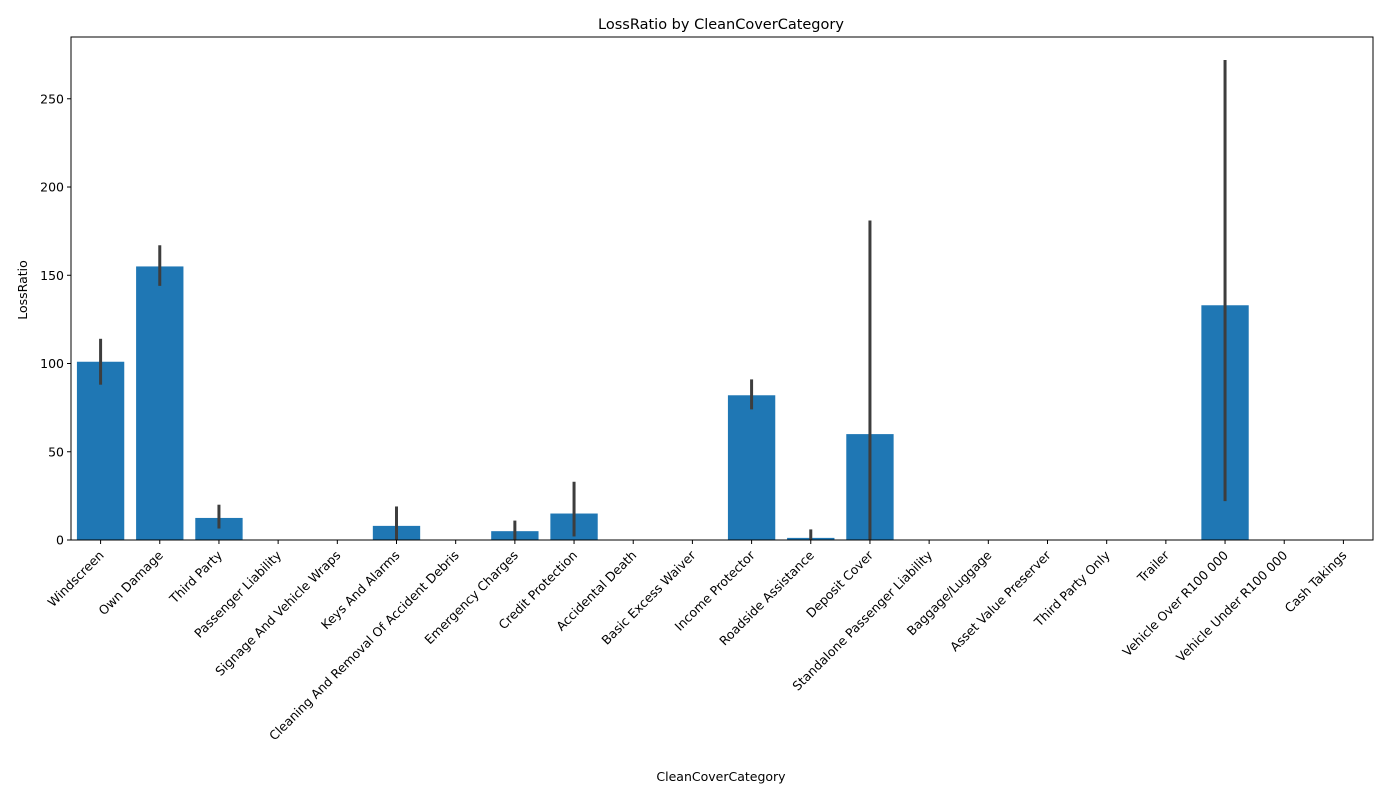 This screenshot has height=804, width=1400. Describe the element at coordinates (55, 319) in the screenshot. I see `y-axis: 0 50 100 150 200 250` at that location.